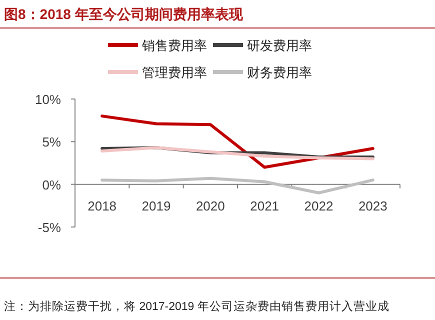  What do you see at coordinates (123, 14) in the screenshot?
I see `title: 图8：2018 年至今公司期间费用率表现` at bounding box center [123, 14].